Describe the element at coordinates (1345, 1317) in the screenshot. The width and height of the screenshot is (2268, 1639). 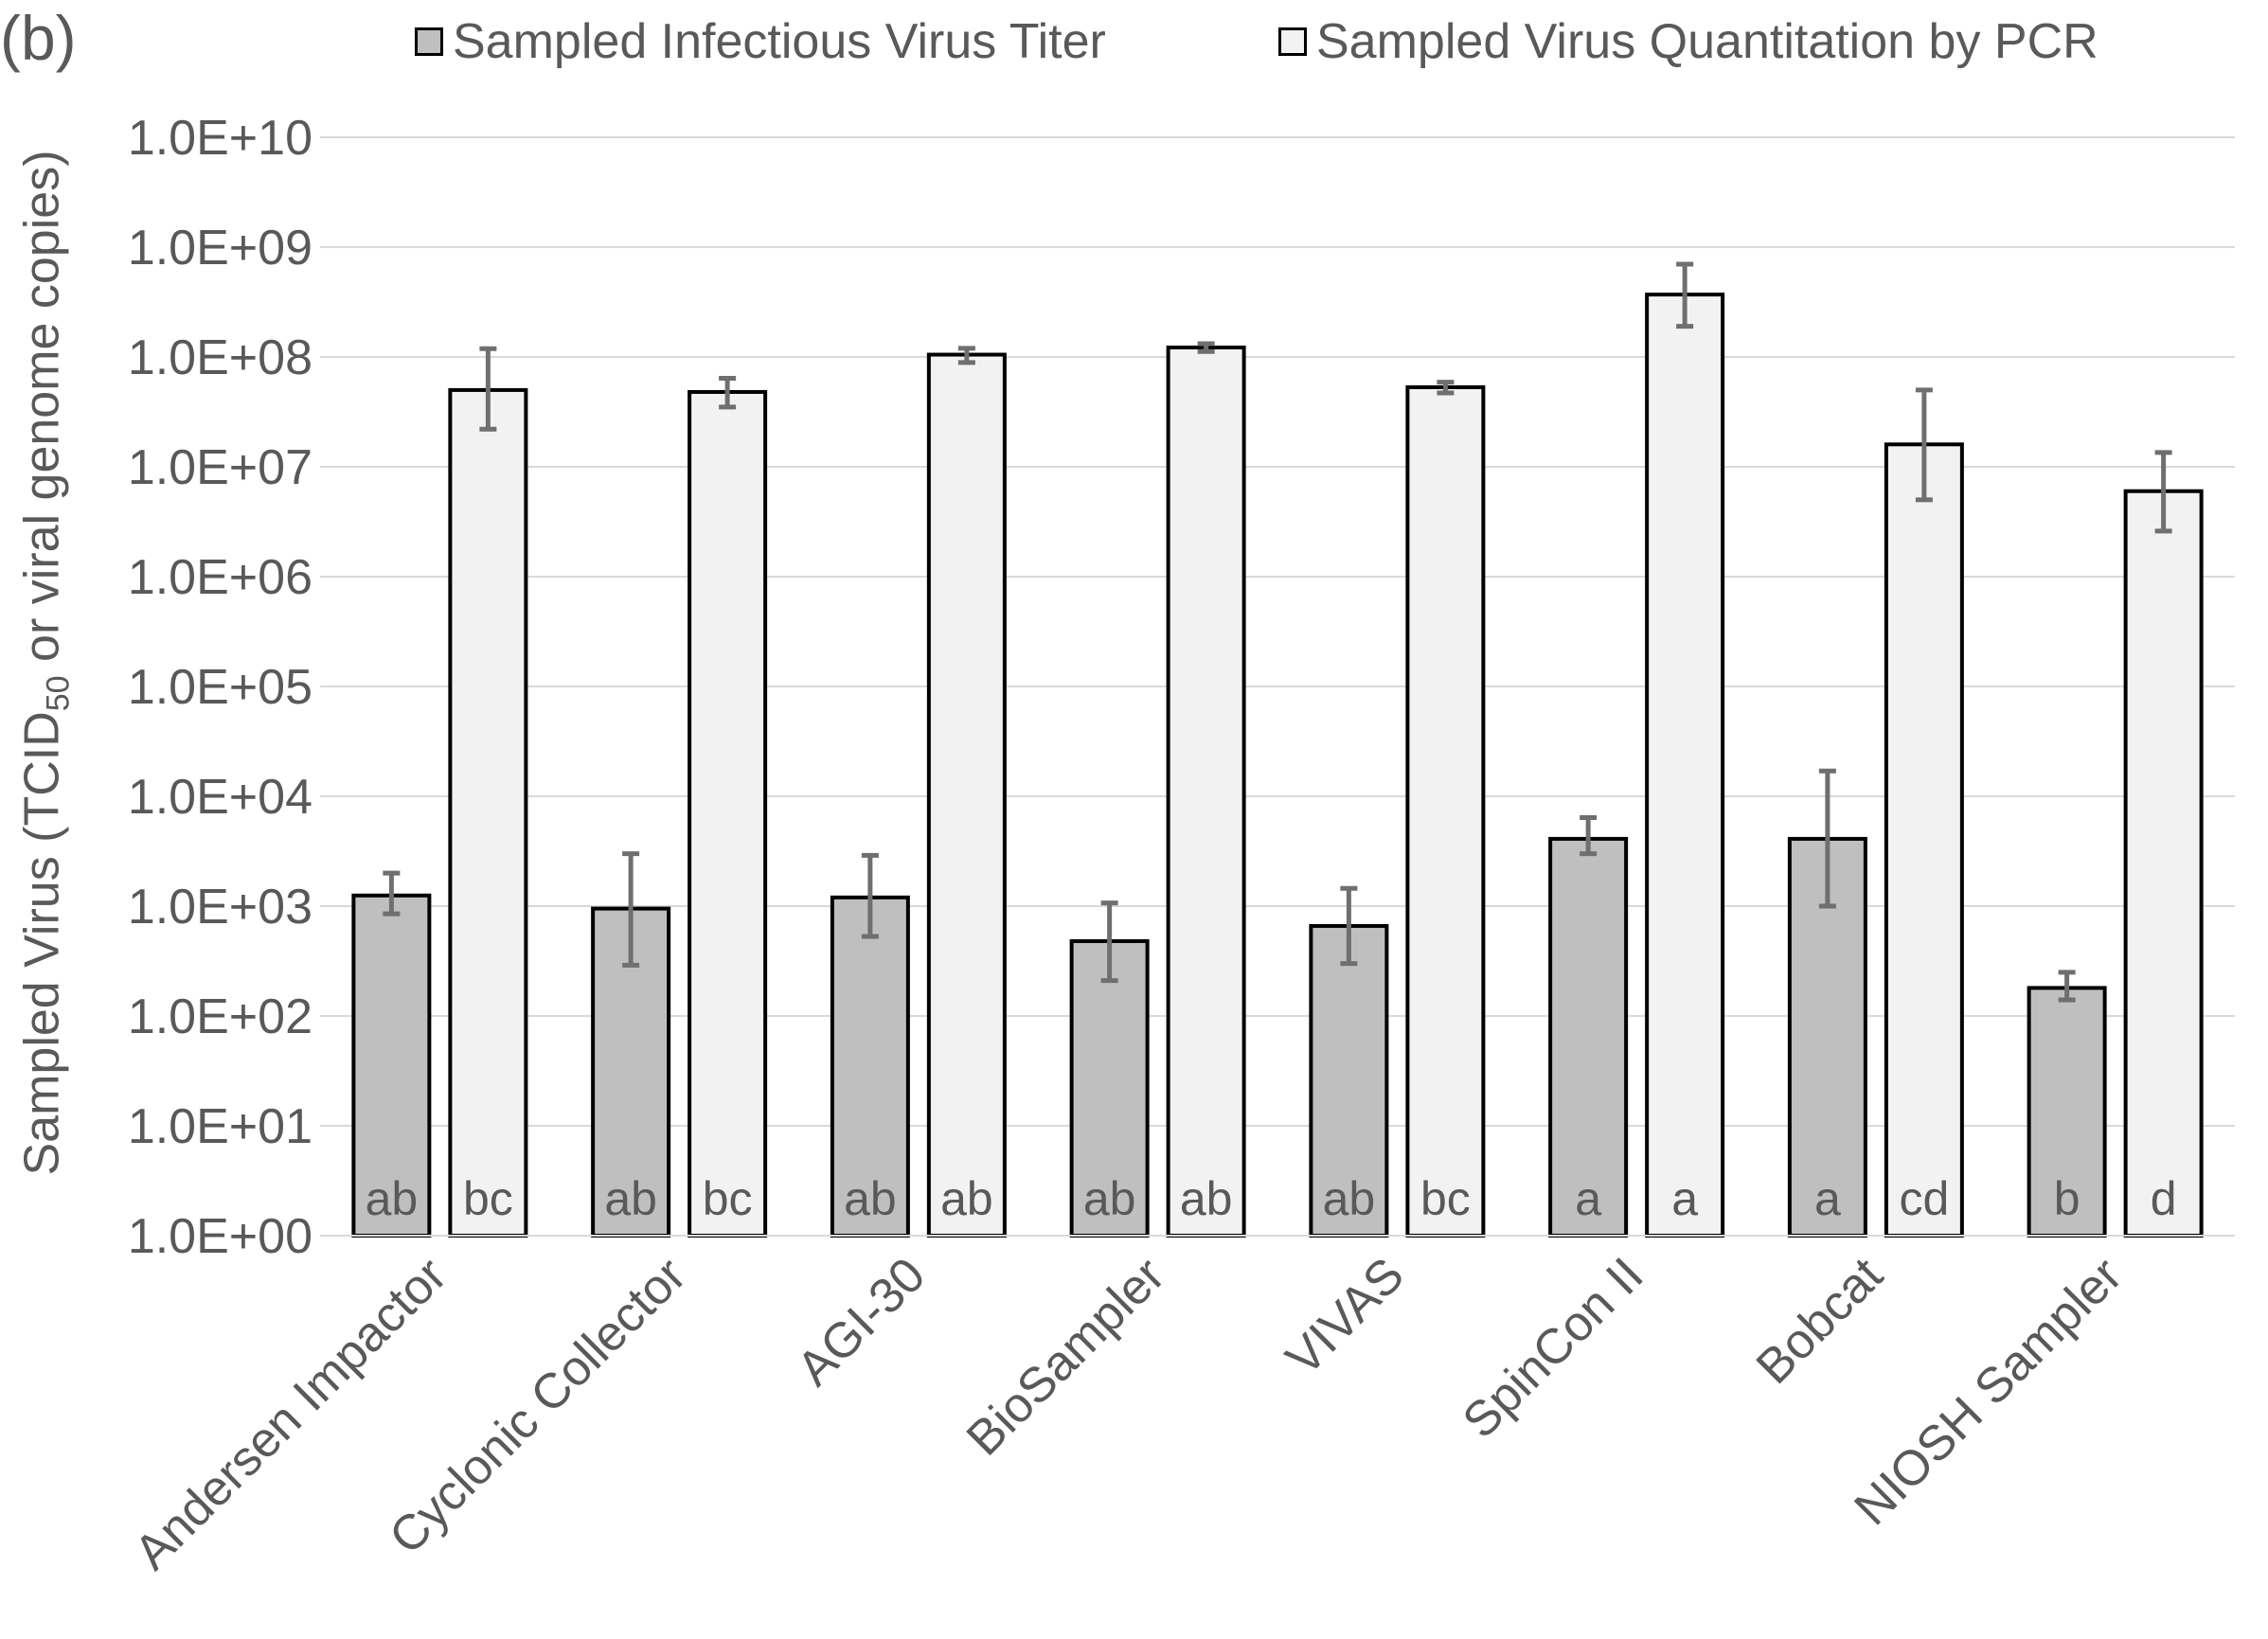
I see `x-tick-label: VIVAS` at that location.